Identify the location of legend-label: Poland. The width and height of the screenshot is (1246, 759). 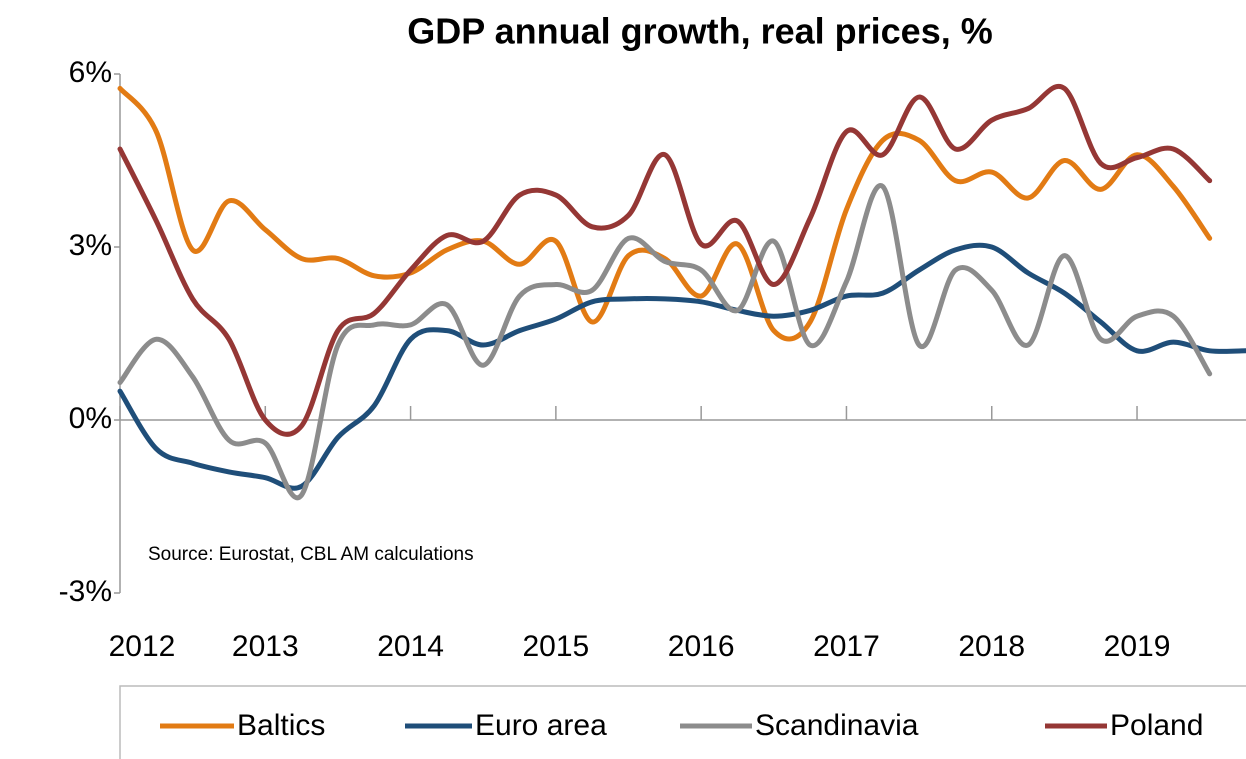
(1156, 725).